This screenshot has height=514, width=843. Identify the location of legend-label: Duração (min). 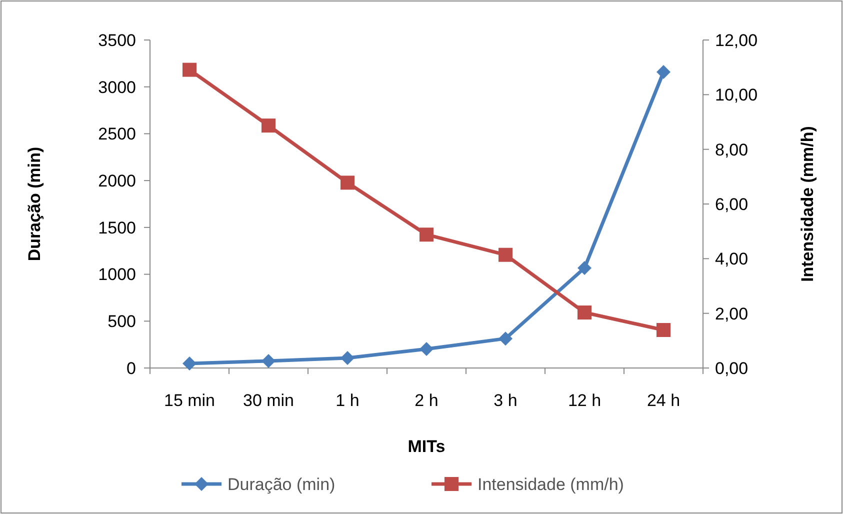
(282, 484).